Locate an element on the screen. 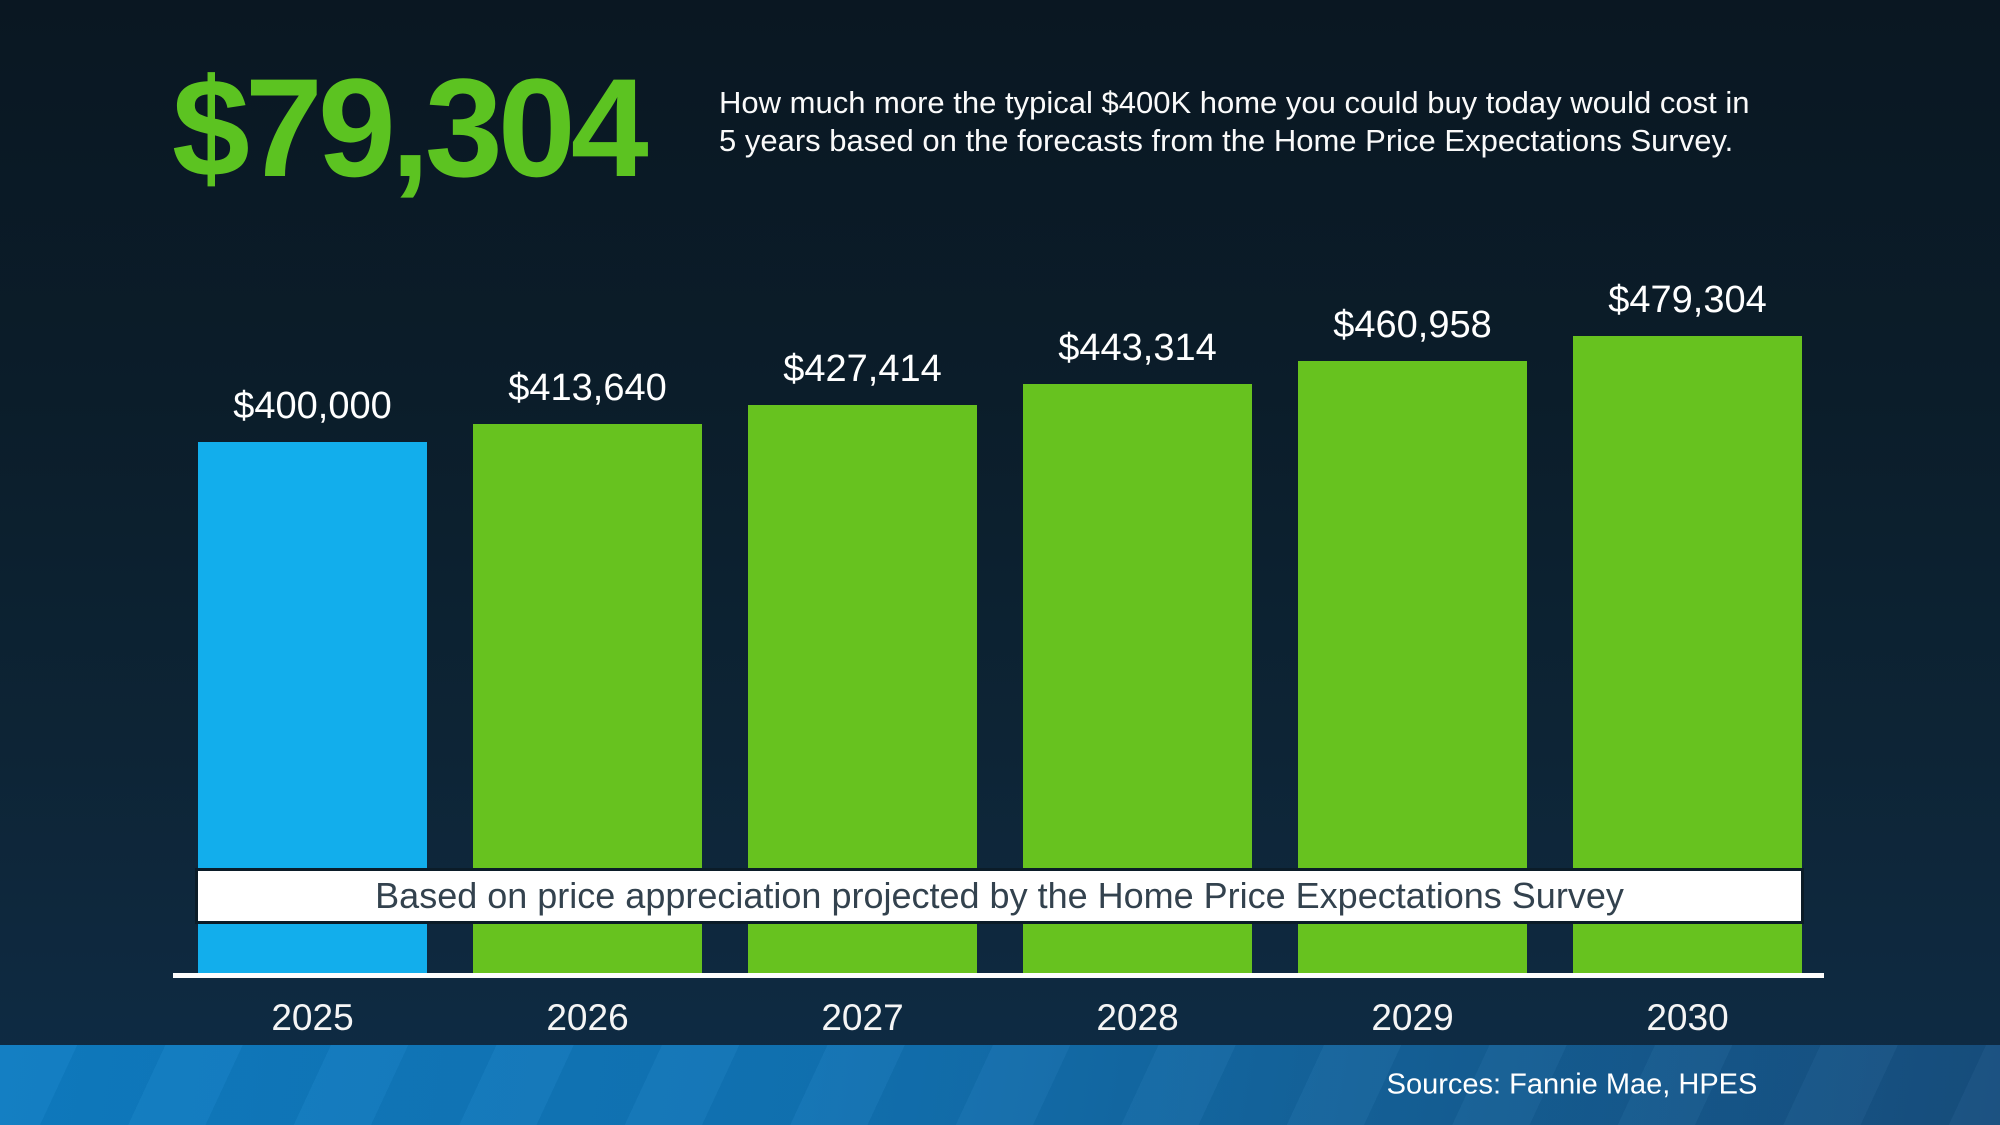  bar-value-label-2028: $443,314 is located at coordinates (1137, 348).